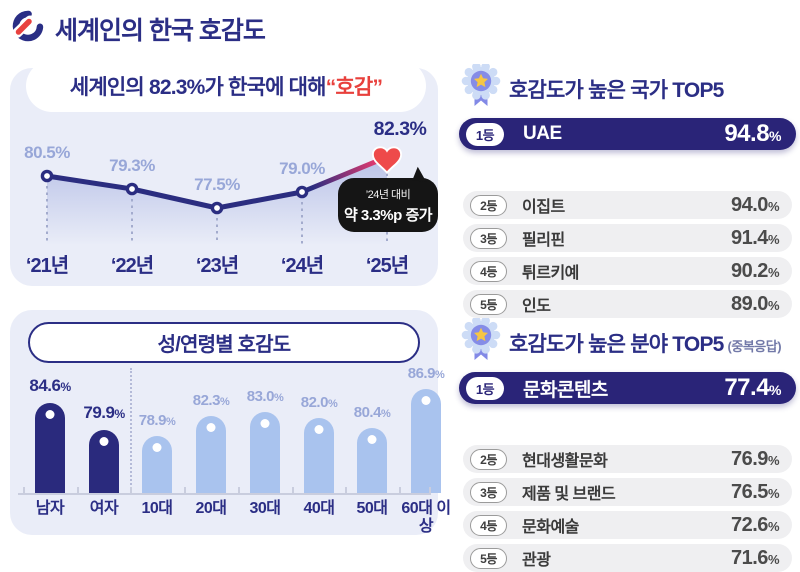 The height and width of the screenshot is (572, 800). Describe the element at coordinates (627, 492) in the screenshot. I see `ranking-row: 3등 제품 및 브랜드 76.5%` at that location.